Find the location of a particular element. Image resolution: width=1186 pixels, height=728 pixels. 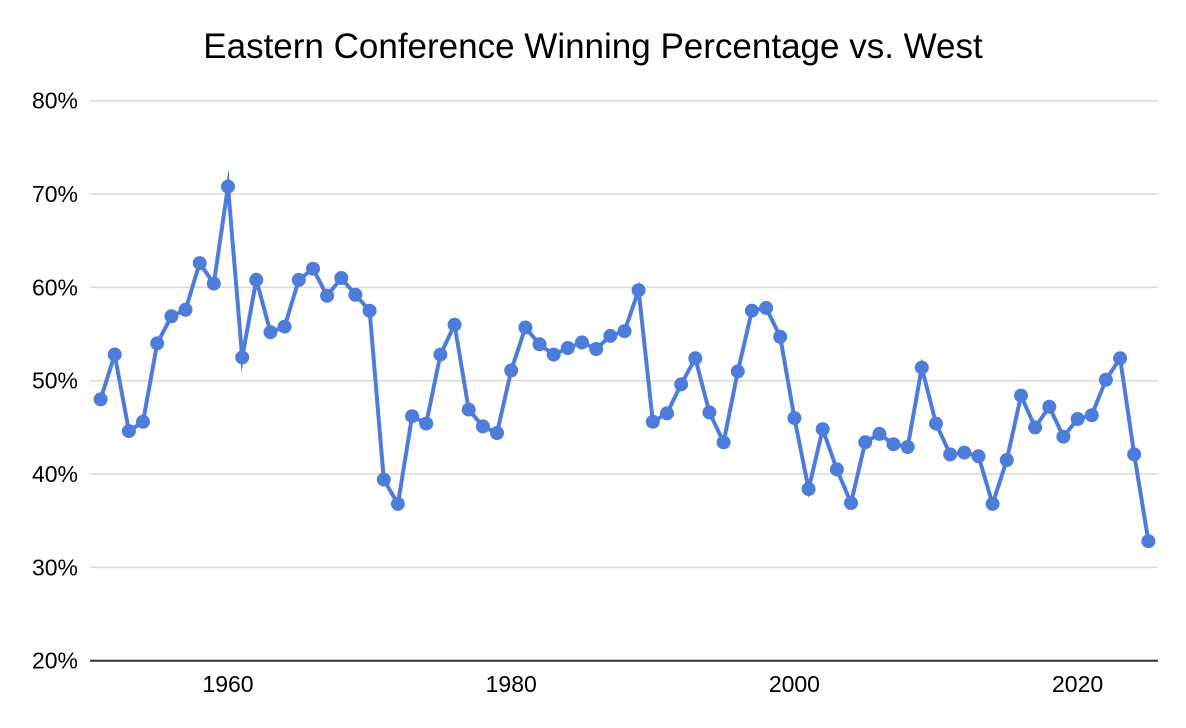

y-axis-tick-label: 50% is located at coordinates (55, 381).